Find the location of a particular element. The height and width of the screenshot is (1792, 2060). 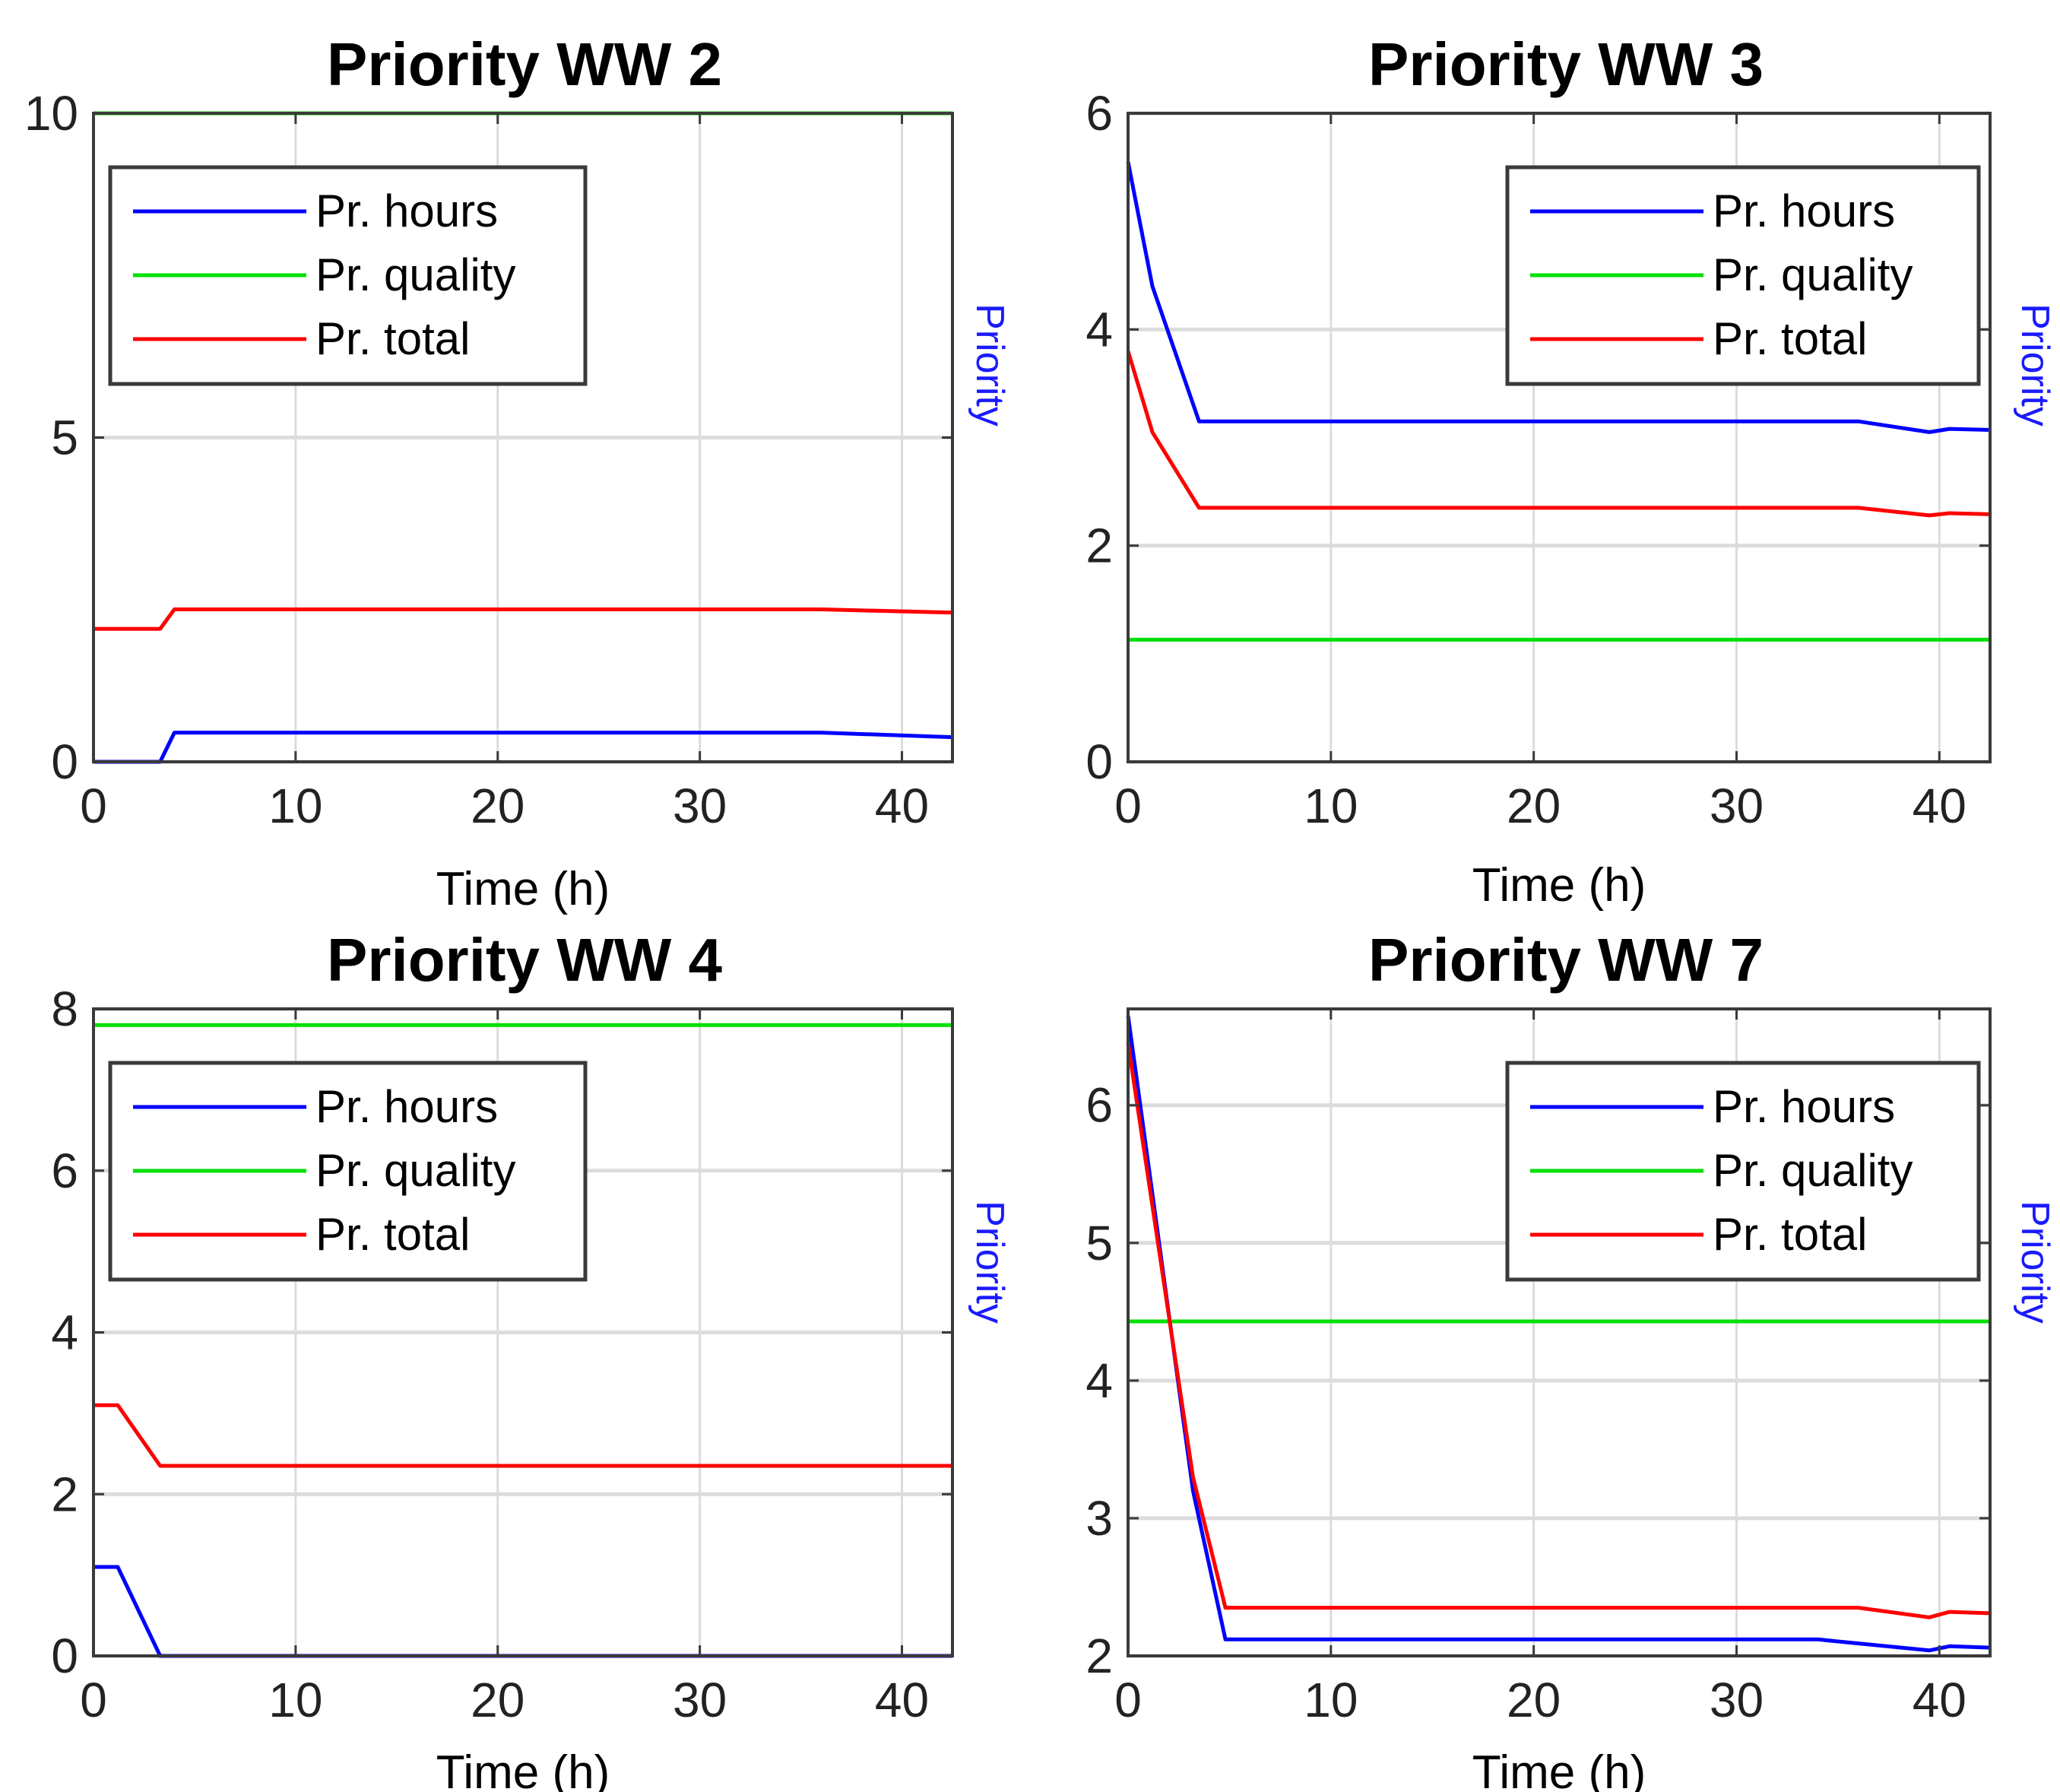

chart-title: Priority WW 4 is located at coordinates (525, 960).